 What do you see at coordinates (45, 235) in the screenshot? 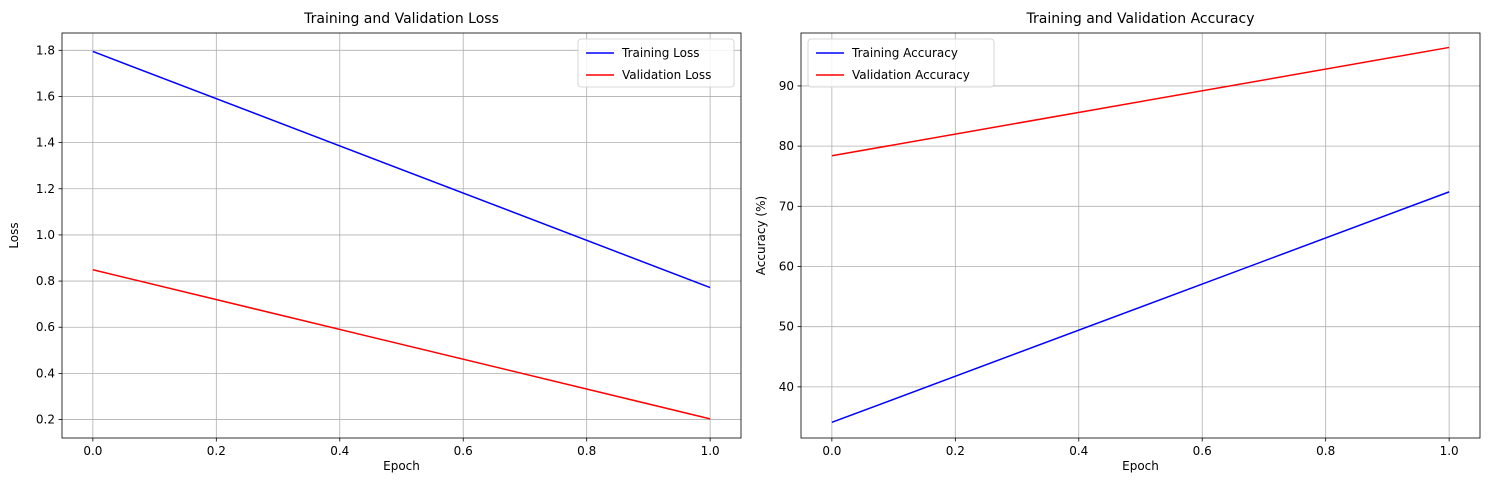
I see `y-tick-label: 1.0` at bounding box center [45, 235].